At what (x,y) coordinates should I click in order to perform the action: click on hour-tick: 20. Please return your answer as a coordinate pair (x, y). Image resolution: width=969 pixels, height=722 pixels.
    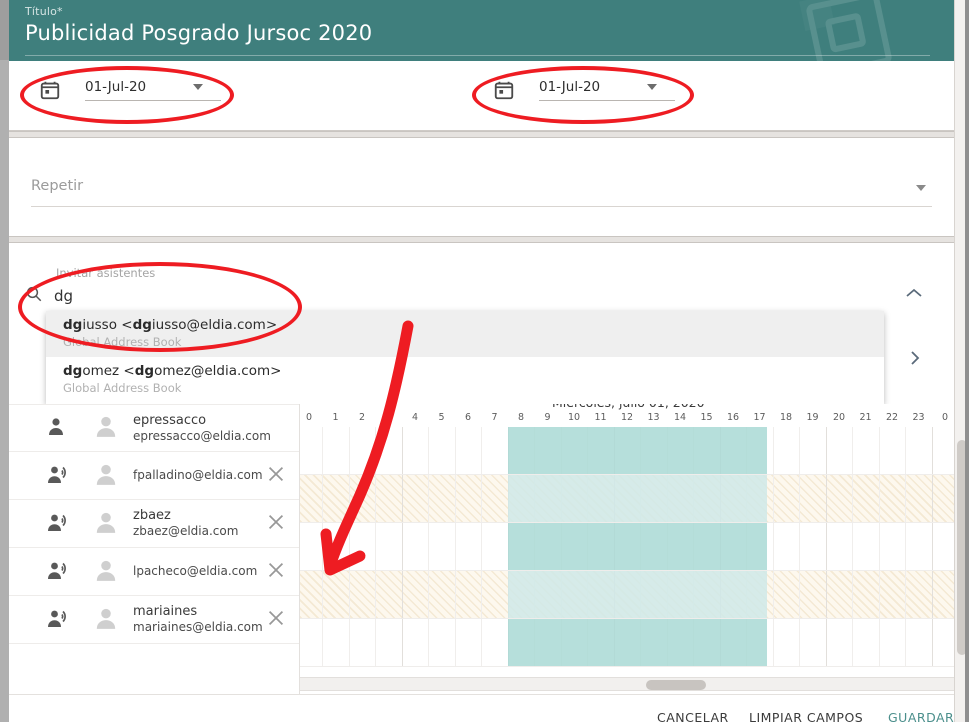
    Looking at the image, I should click on (839, 417).